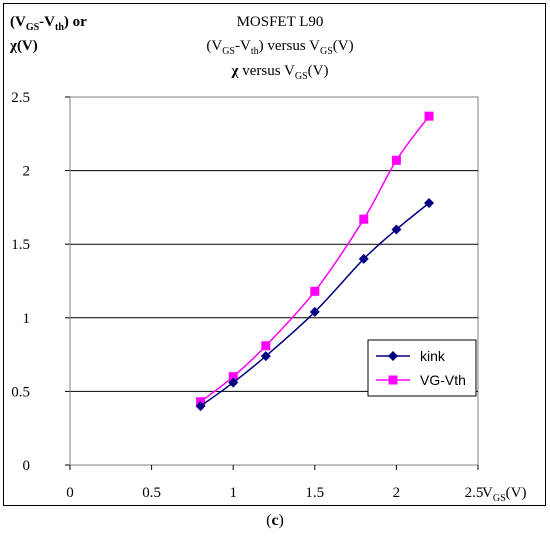 This screenshot has height=540, width=550. I want to click on chart-title-line-3: χ versus VGS(V), so click(280, 72).